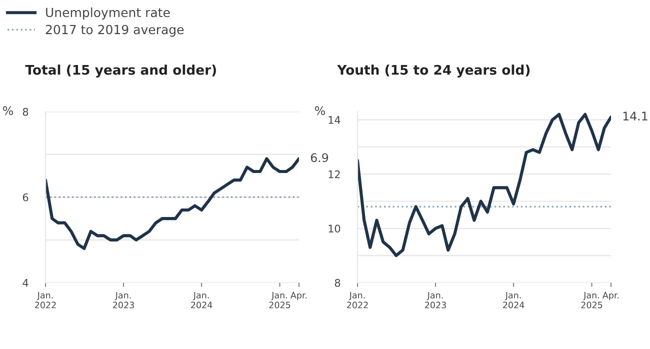  I want to click on y-tick-label: 4, so click(25, 283).